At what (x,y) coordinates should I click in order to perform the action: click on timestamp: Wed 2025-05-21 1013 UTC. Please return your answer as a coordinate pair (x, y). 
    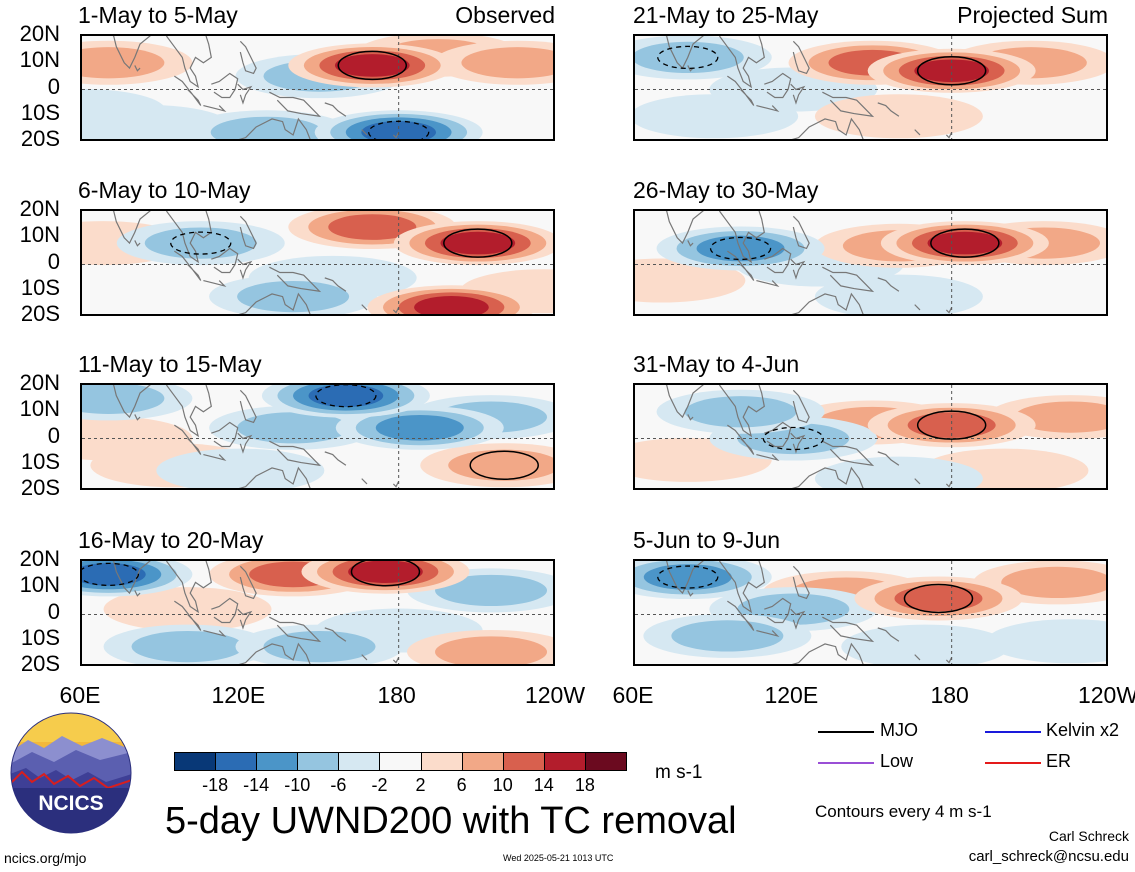
    Looking at the image, I should click on (558, 858).